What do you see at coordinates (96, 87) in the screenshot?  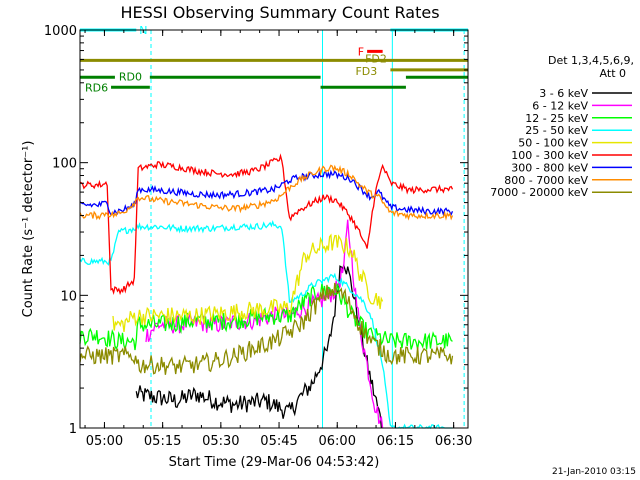 I see `flag-label-rd6: RD6` at bounding box center [96, 87].